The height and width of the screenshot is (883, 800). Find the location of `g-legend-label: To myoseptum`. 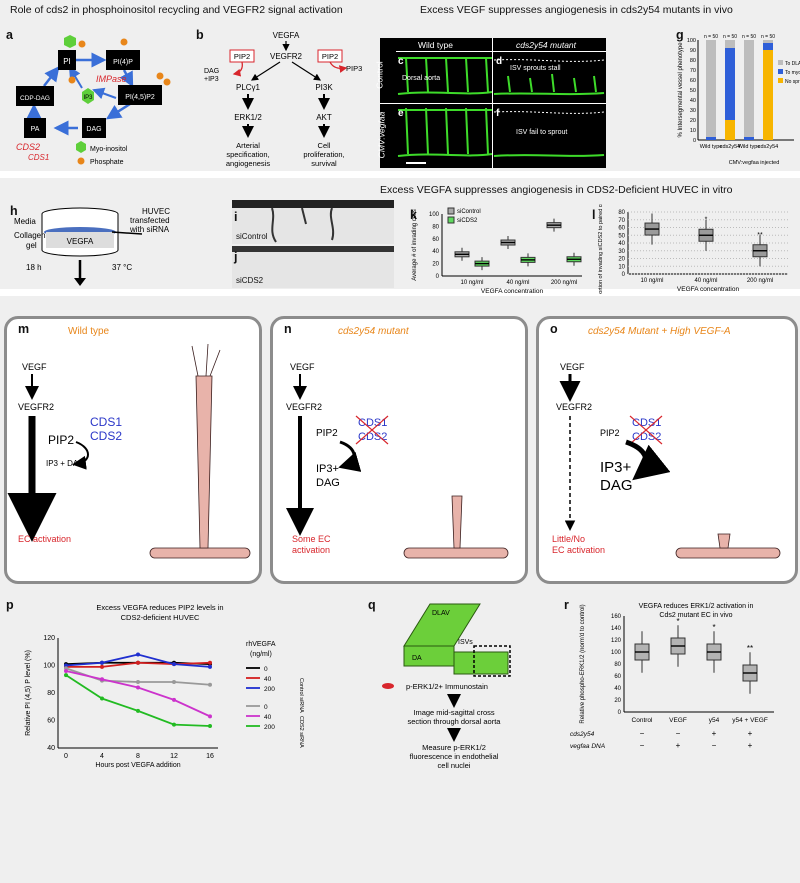

g-legend-label: To myoseptum is located at coordinates (792, 73).